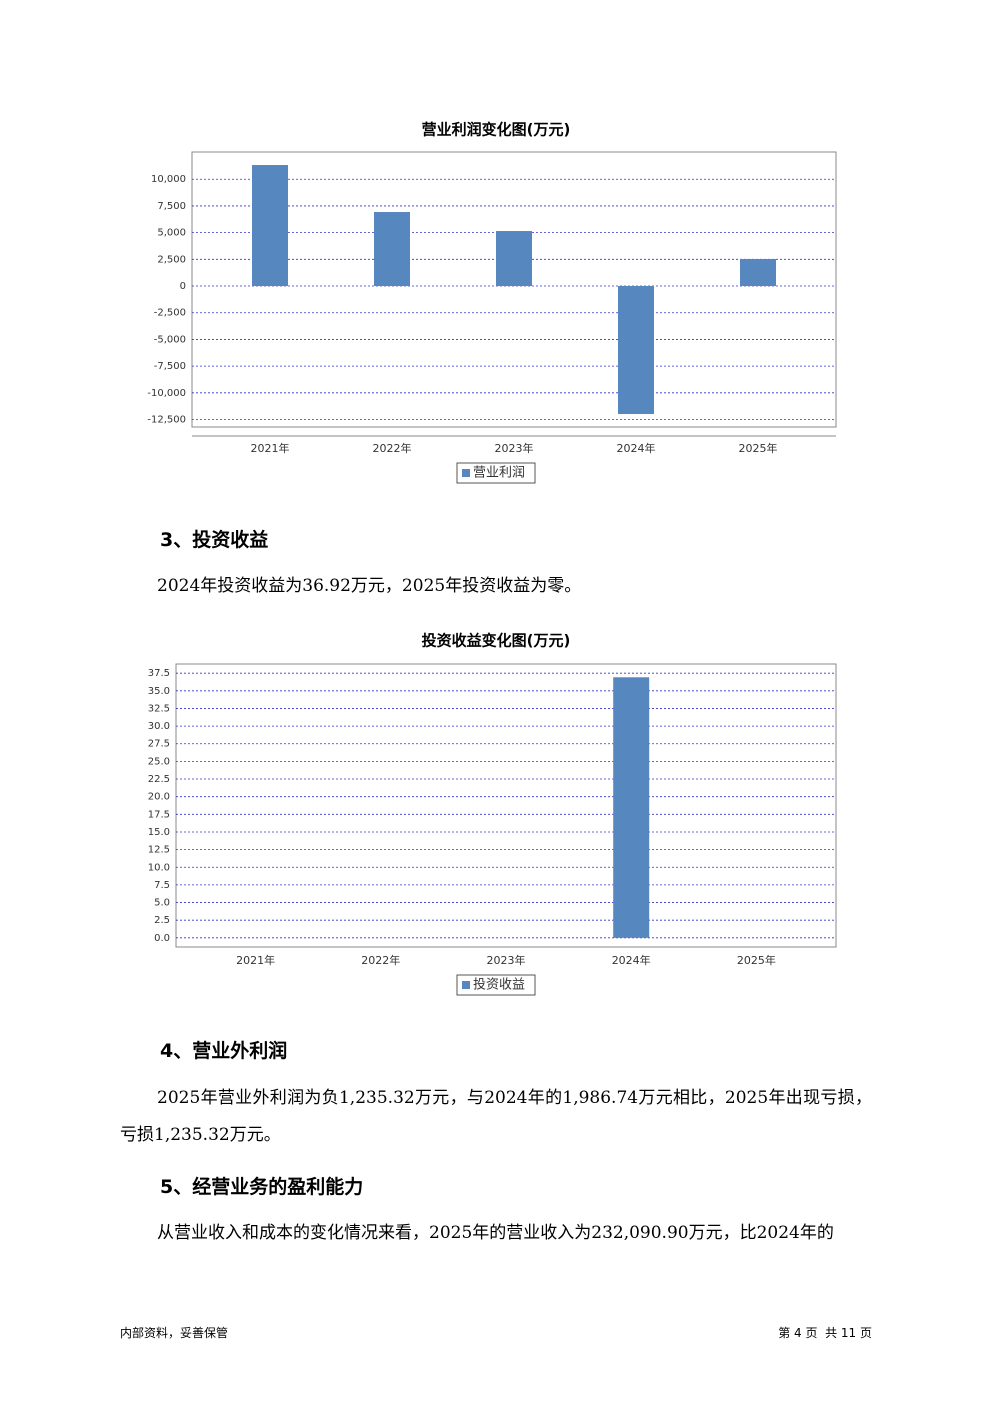  What do you see at coordinates (499, 985) in the screenshot?
I see `legend-label: 投资收益` at bounding box center [499, 985].